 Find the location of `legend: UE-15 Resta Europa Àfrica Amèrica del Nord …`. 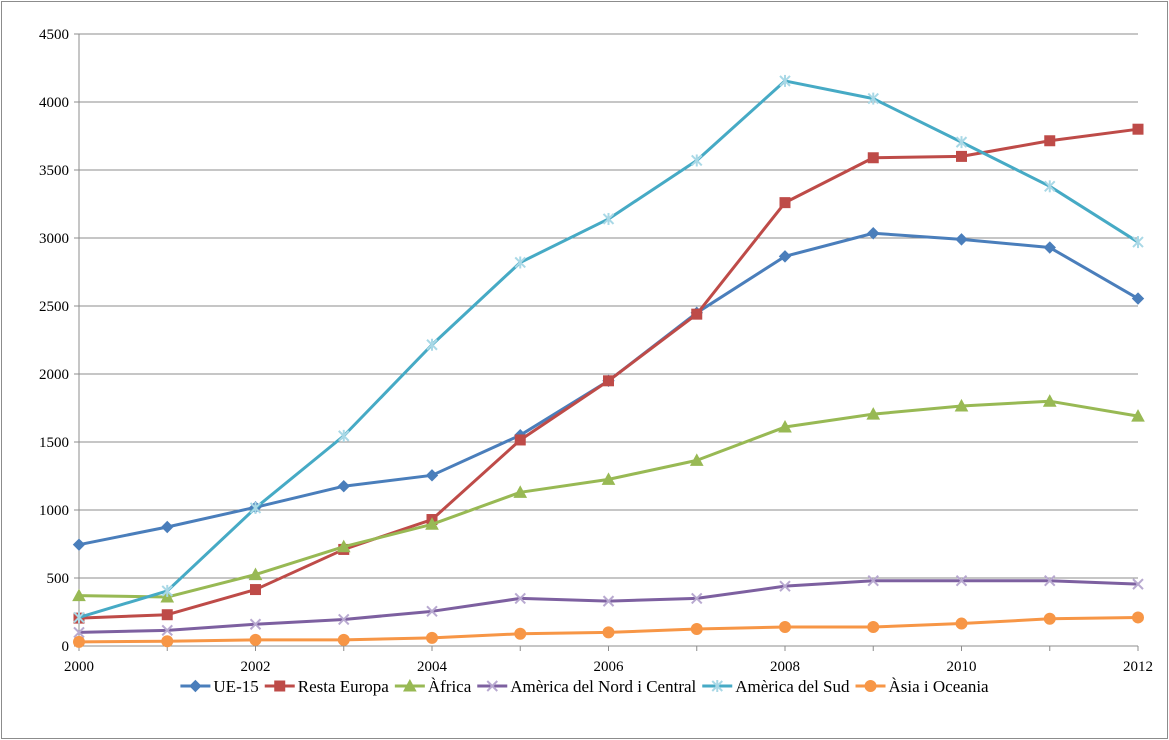

legend: UE-15 Resta Europa Àfrica Amèrica del Nord … is located at coordinates (584, 686).